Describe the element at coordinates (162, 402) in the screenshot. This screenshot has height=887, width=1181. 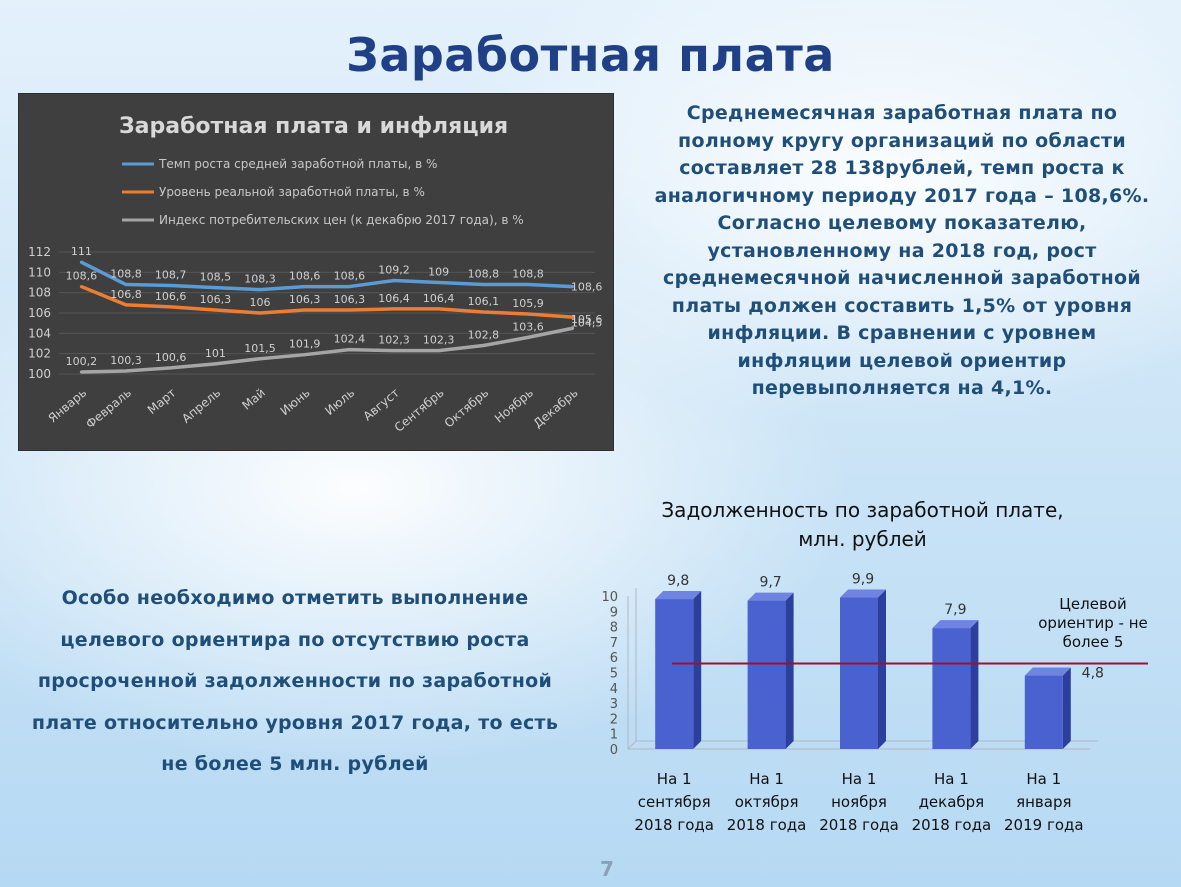
I see `x-tick-label: Март` at that location.